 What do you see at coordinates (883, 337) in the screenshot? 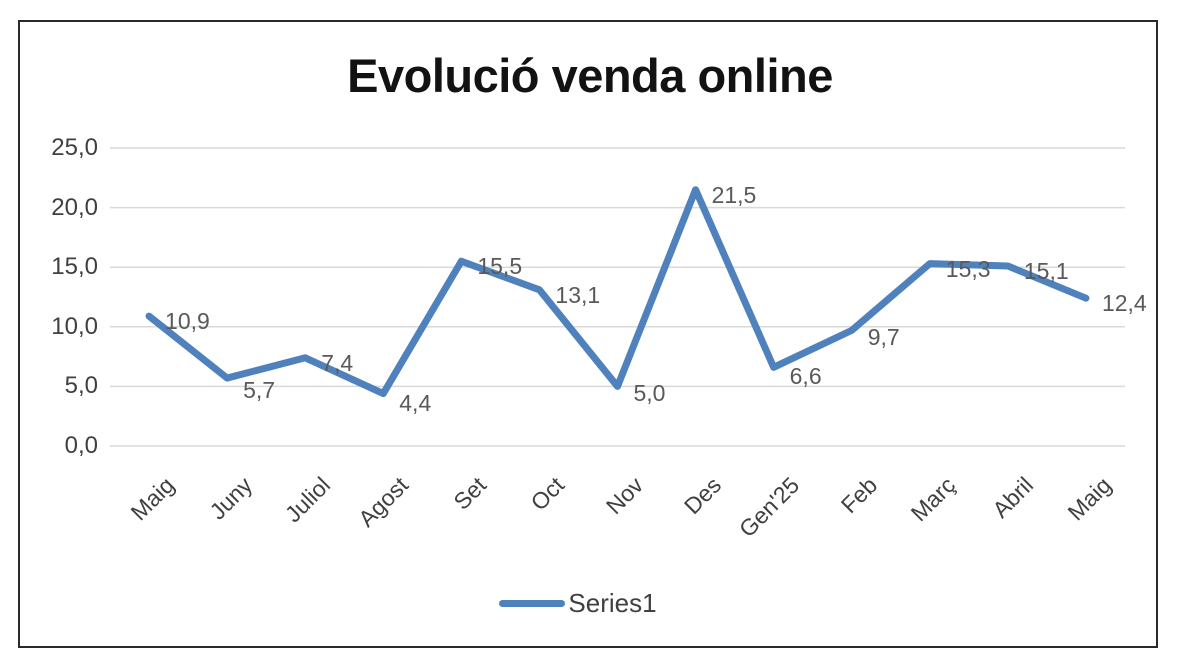
I see `data-label: 9,7` at bounding box center [883, 337].